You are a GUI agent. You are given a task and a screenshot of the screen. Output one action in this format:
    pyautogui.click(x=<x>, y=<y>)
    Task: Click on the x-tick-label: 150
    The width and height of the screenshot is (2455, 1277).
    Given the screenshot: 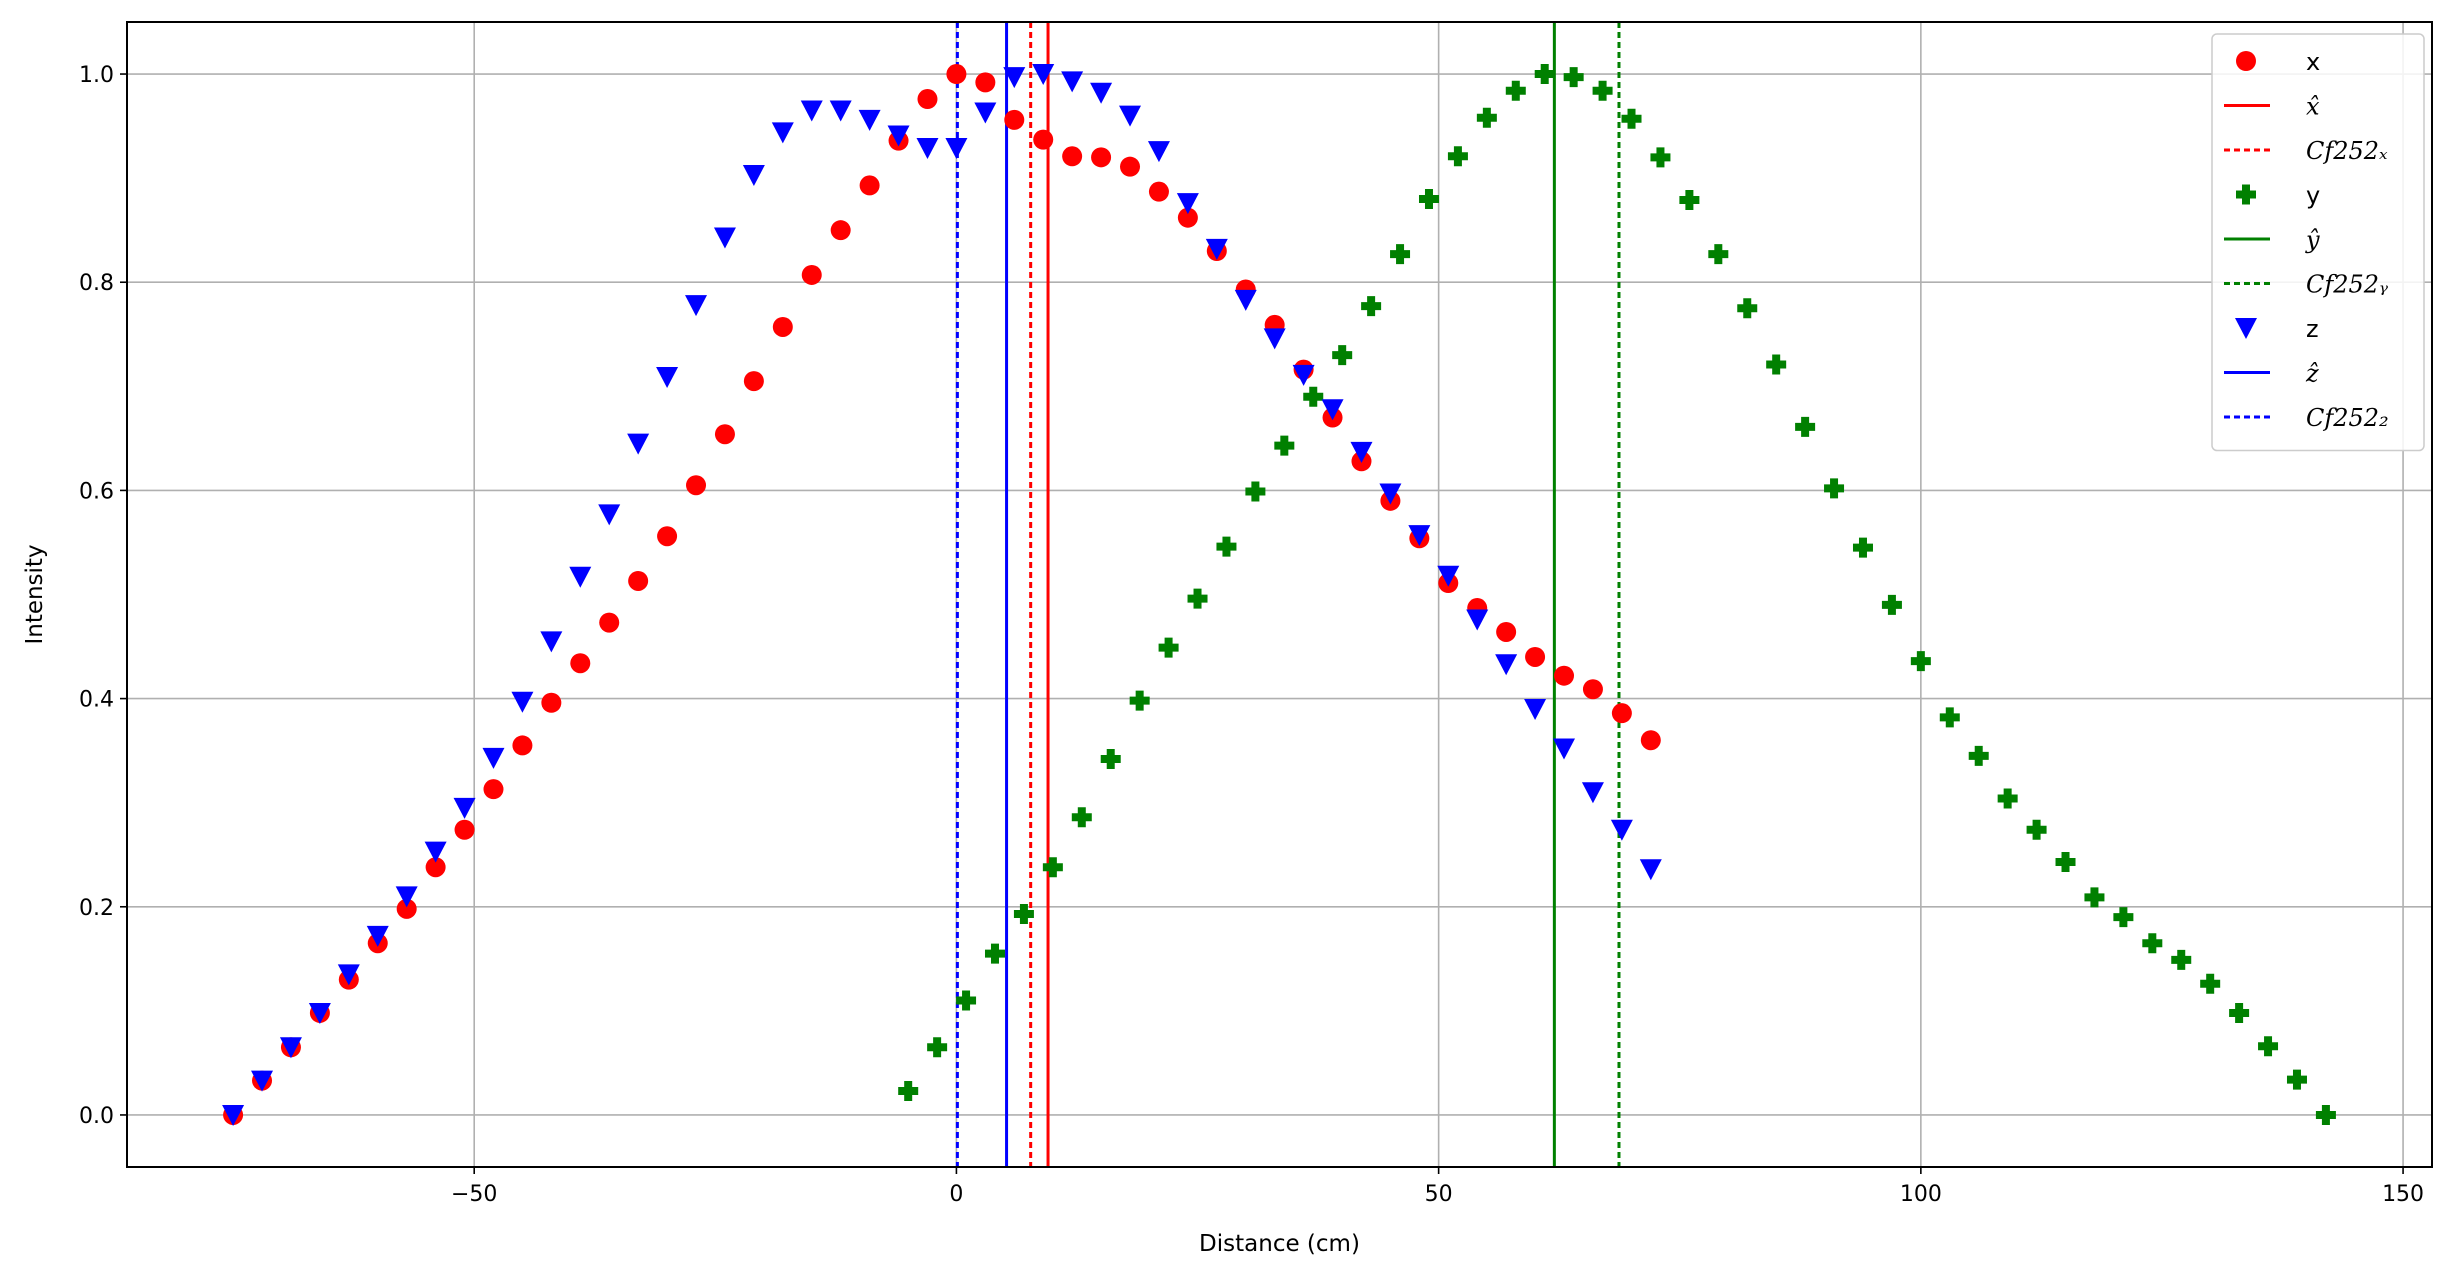 What is the action you would take?
    pyautogui.click(x=2403, y=1194)
    